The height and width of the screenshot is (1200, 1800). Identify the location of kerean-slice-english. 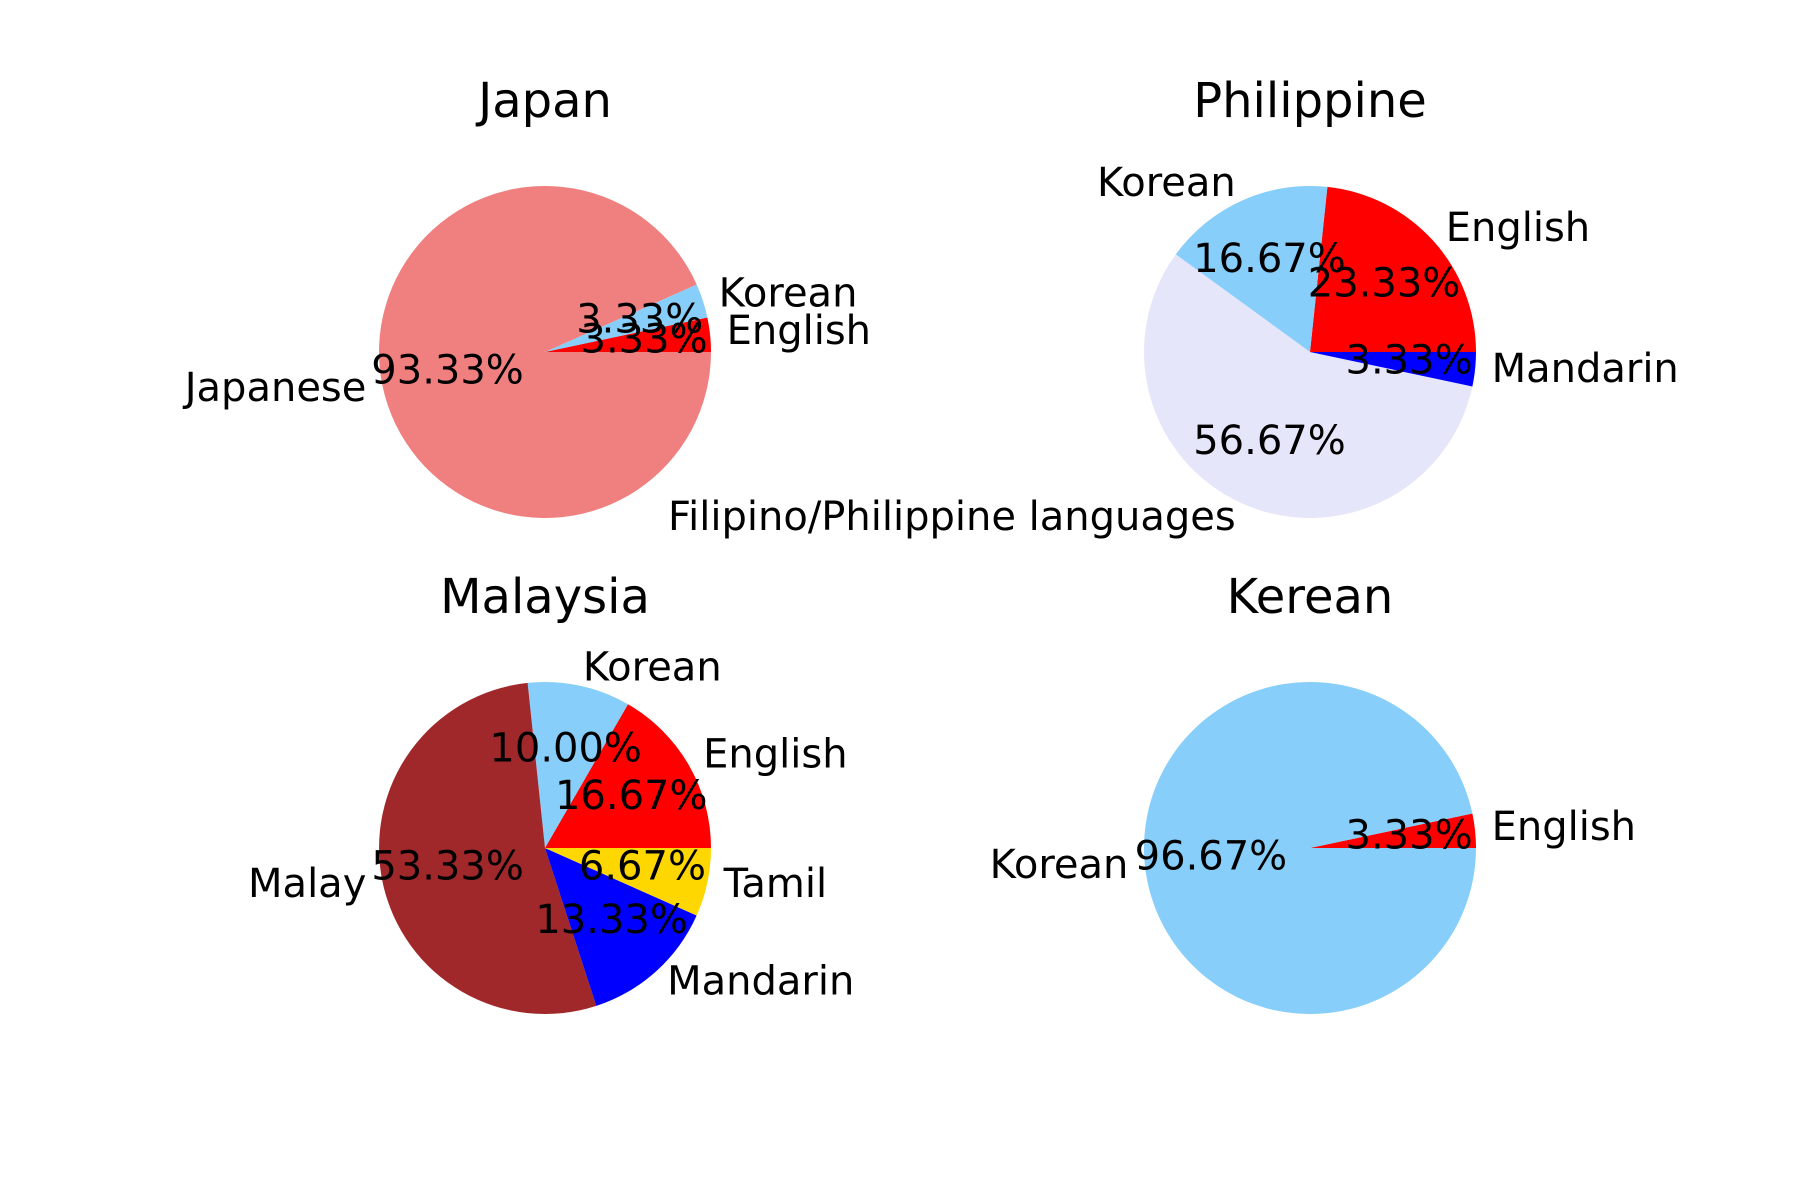
(1393, 830).